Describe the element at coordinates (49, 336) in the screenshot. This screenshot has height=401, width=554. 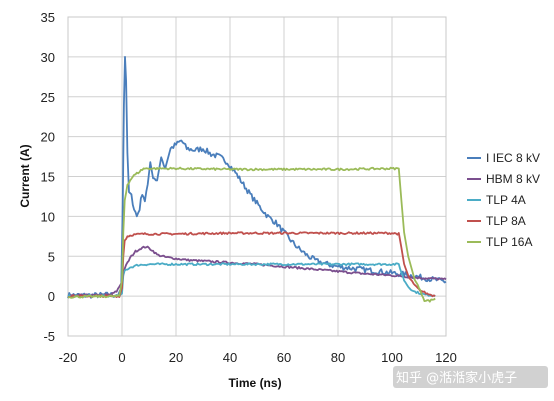
I see `y-tick-label: -5` at that location.